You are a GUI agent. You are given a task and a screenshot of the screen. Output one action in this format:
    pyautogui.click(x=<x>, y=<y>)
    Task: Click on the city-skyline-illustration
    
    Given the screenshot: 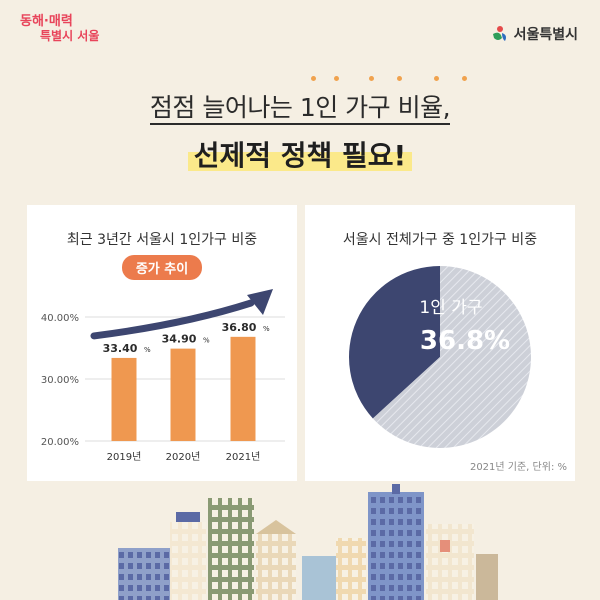 What is the action you would take?
    pyautogui.click(x=308, y=542)
    